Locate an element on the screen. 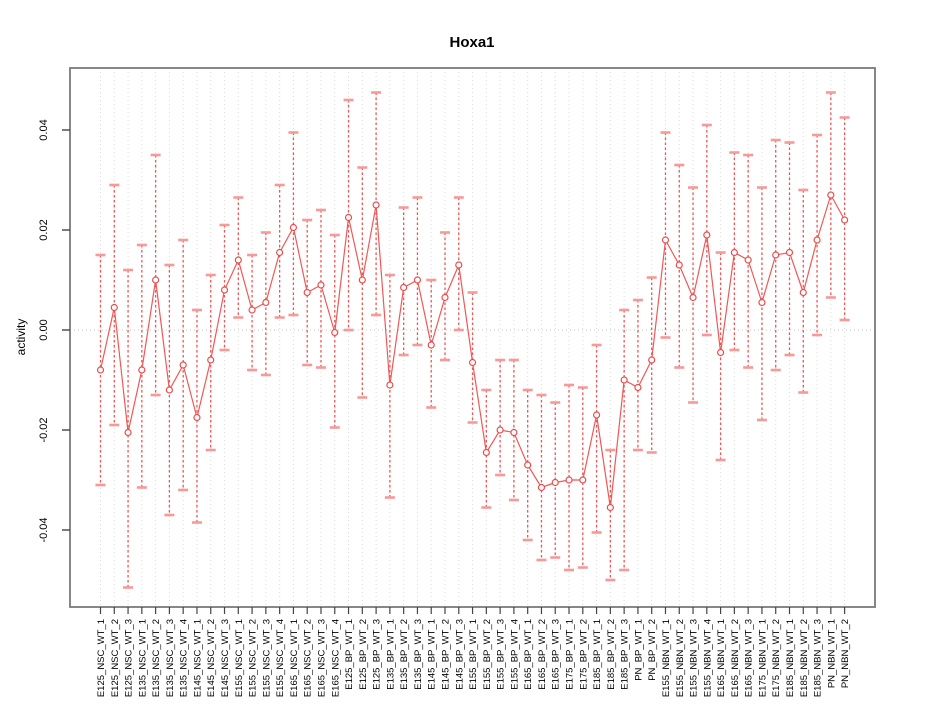 Image resolution: width=945 pixels, height=720 pixels. x-tick-label: E145_BP_WT_3 is located at coordinates (459, 654).